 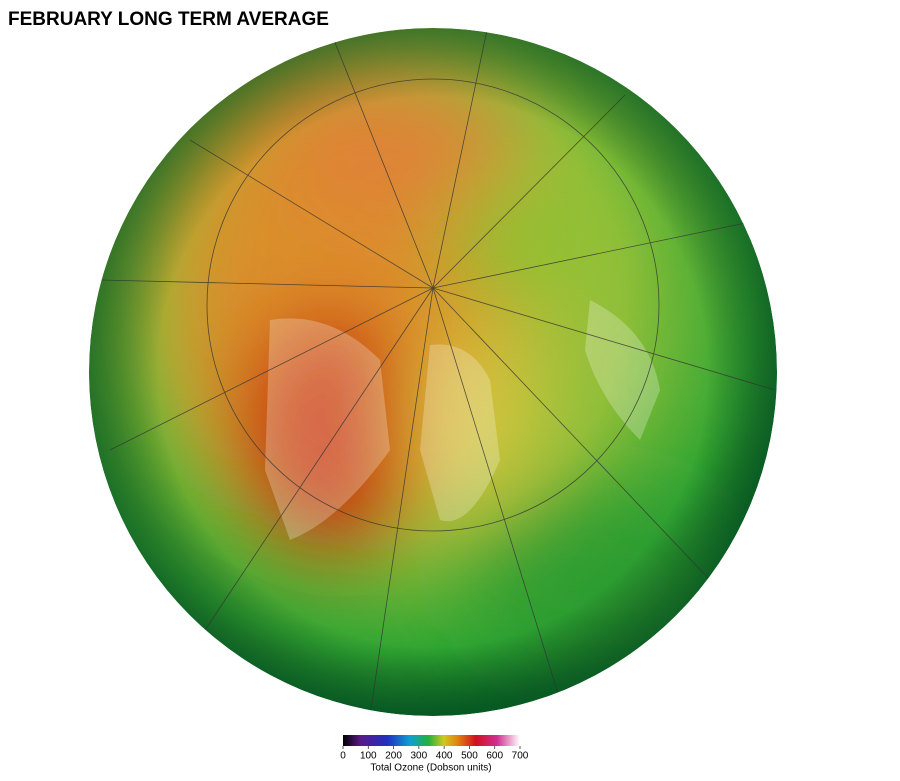 What do you see at coordinates (434, 754) in the screenshot?
I see `colorbar-ticks: 0 100 200 300 400 500 600 700` at bounding box center [434, 754].